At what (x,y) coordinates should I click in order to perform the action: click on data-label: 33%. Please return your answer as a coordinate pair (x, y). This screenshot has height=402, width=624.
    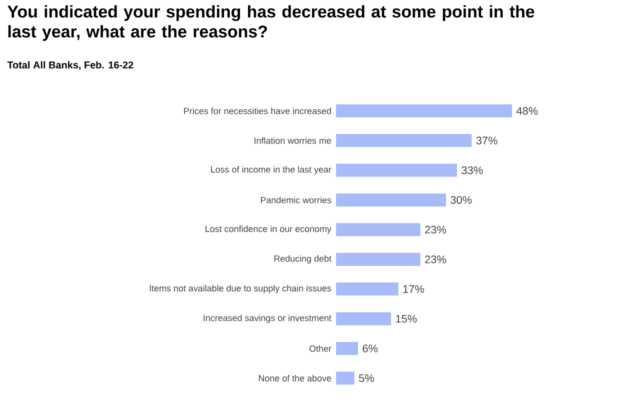
    Looking at the image, I should click on (472, 170).